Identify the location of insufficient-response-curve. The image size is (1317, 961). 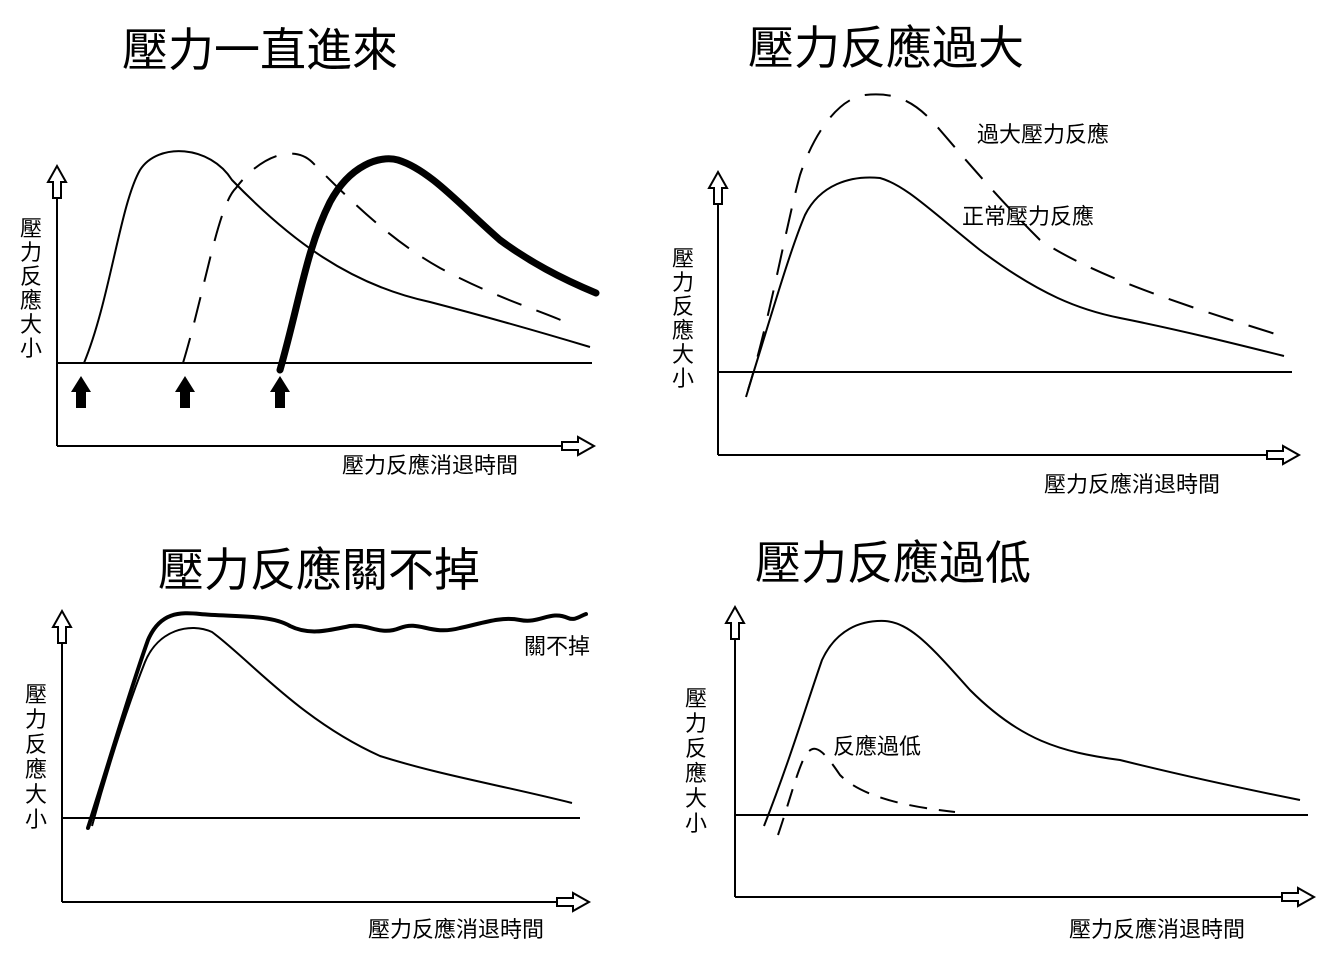
(866, 791).